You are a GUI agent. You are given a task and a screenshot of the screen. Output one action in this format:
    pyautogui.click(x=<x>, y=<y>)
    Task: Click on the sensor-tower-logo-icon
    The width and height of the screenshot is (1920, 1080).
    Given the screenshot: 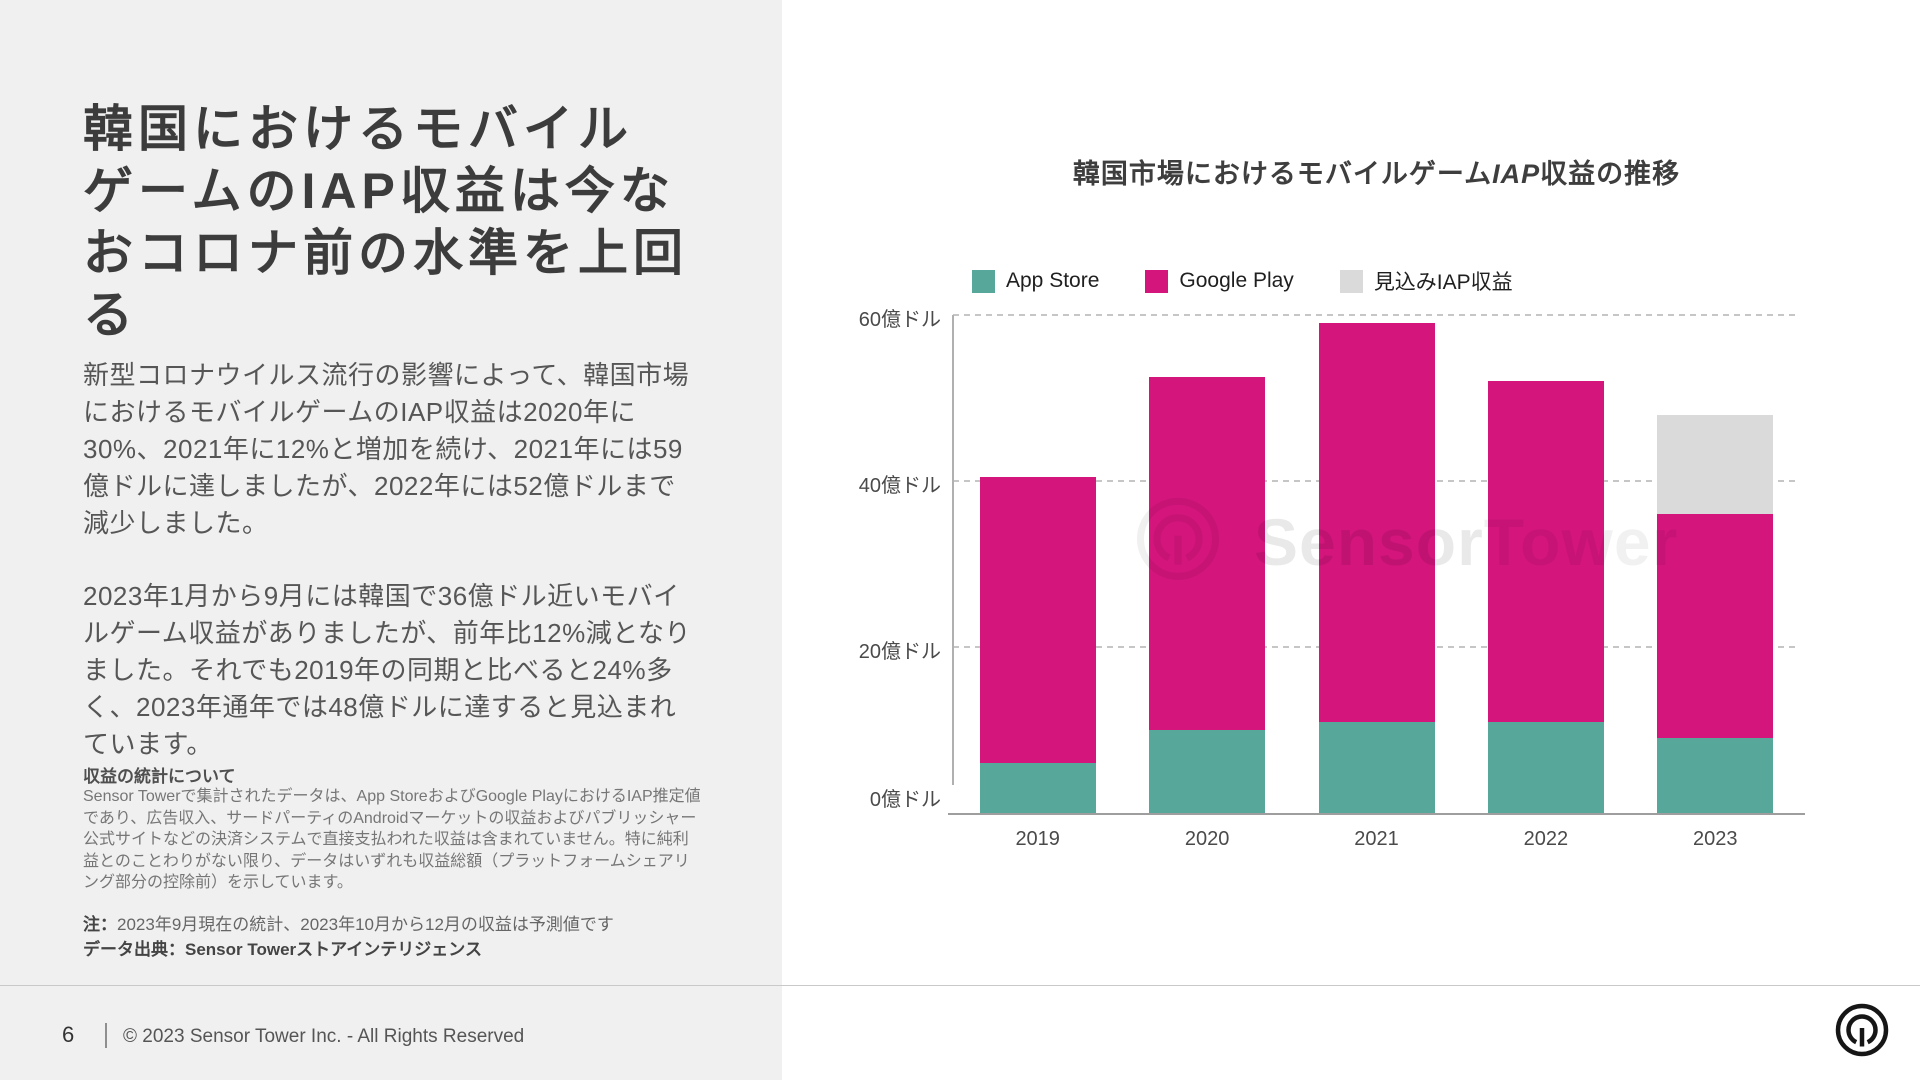 What is the action you would take?
    pyautogui.click(x=1862, y=1034)
    